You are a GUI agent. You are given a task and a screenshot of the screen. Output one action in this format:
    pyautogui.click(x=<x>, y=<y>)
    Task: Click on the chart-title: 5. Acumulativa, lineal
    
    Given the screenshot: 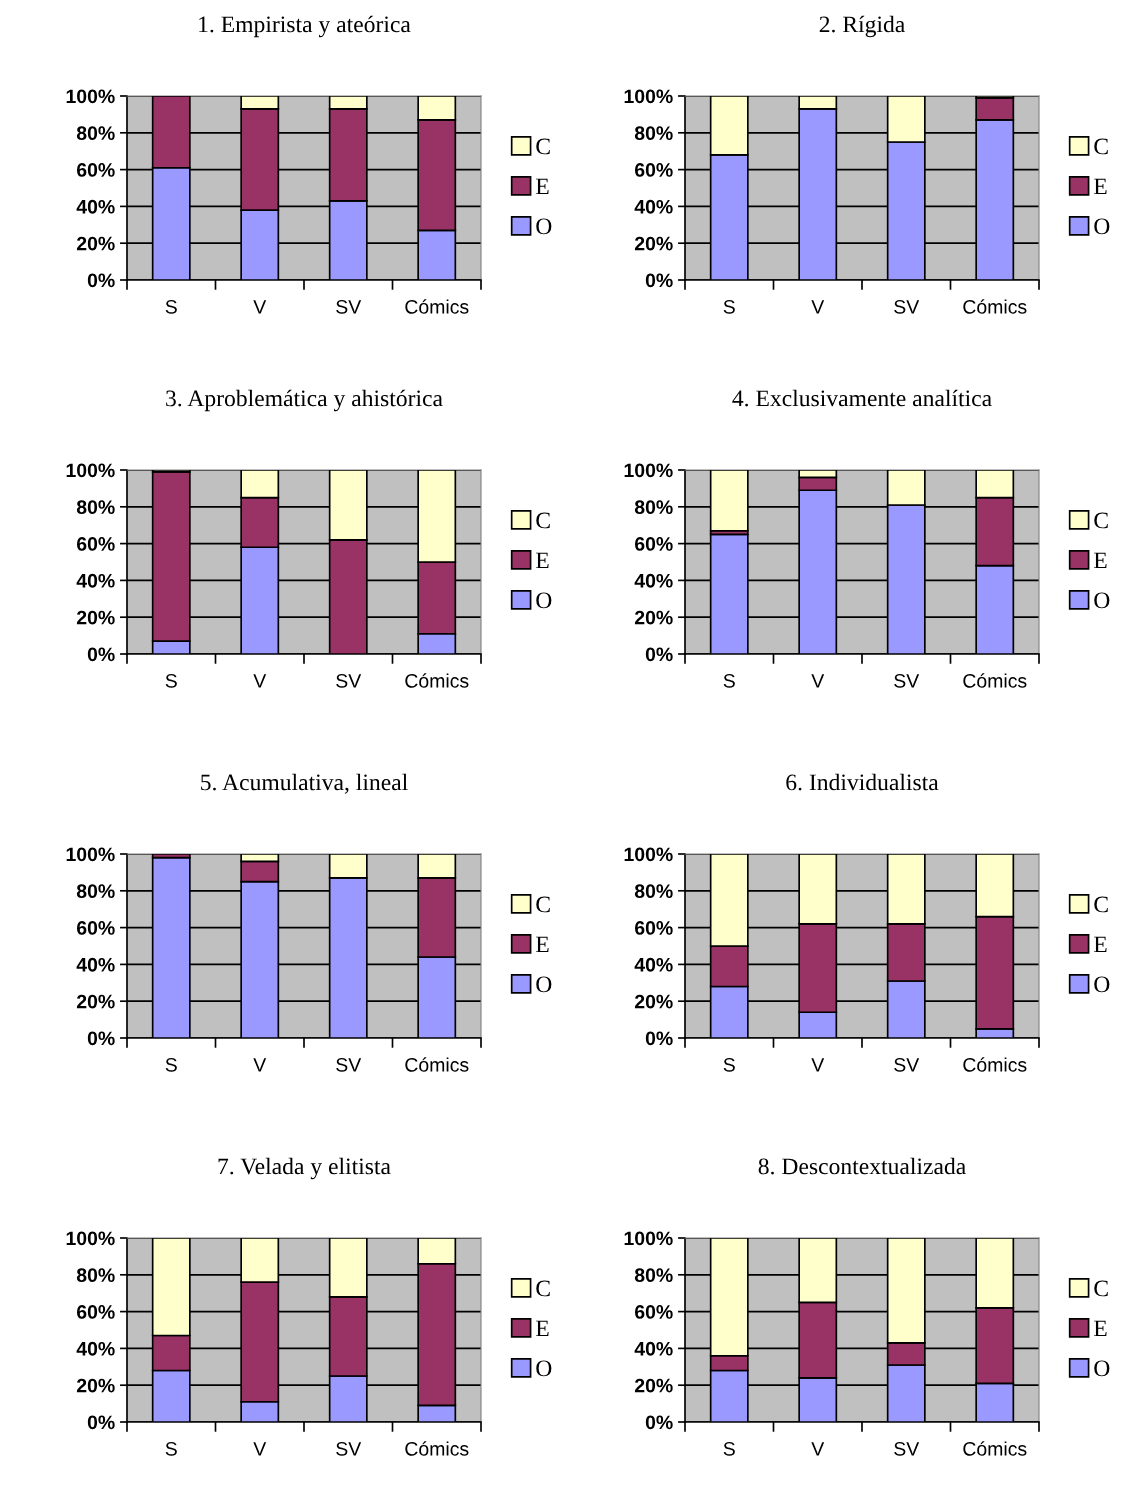 What is the action you would take?
    pyautogui.click(x=304, y=783)
    